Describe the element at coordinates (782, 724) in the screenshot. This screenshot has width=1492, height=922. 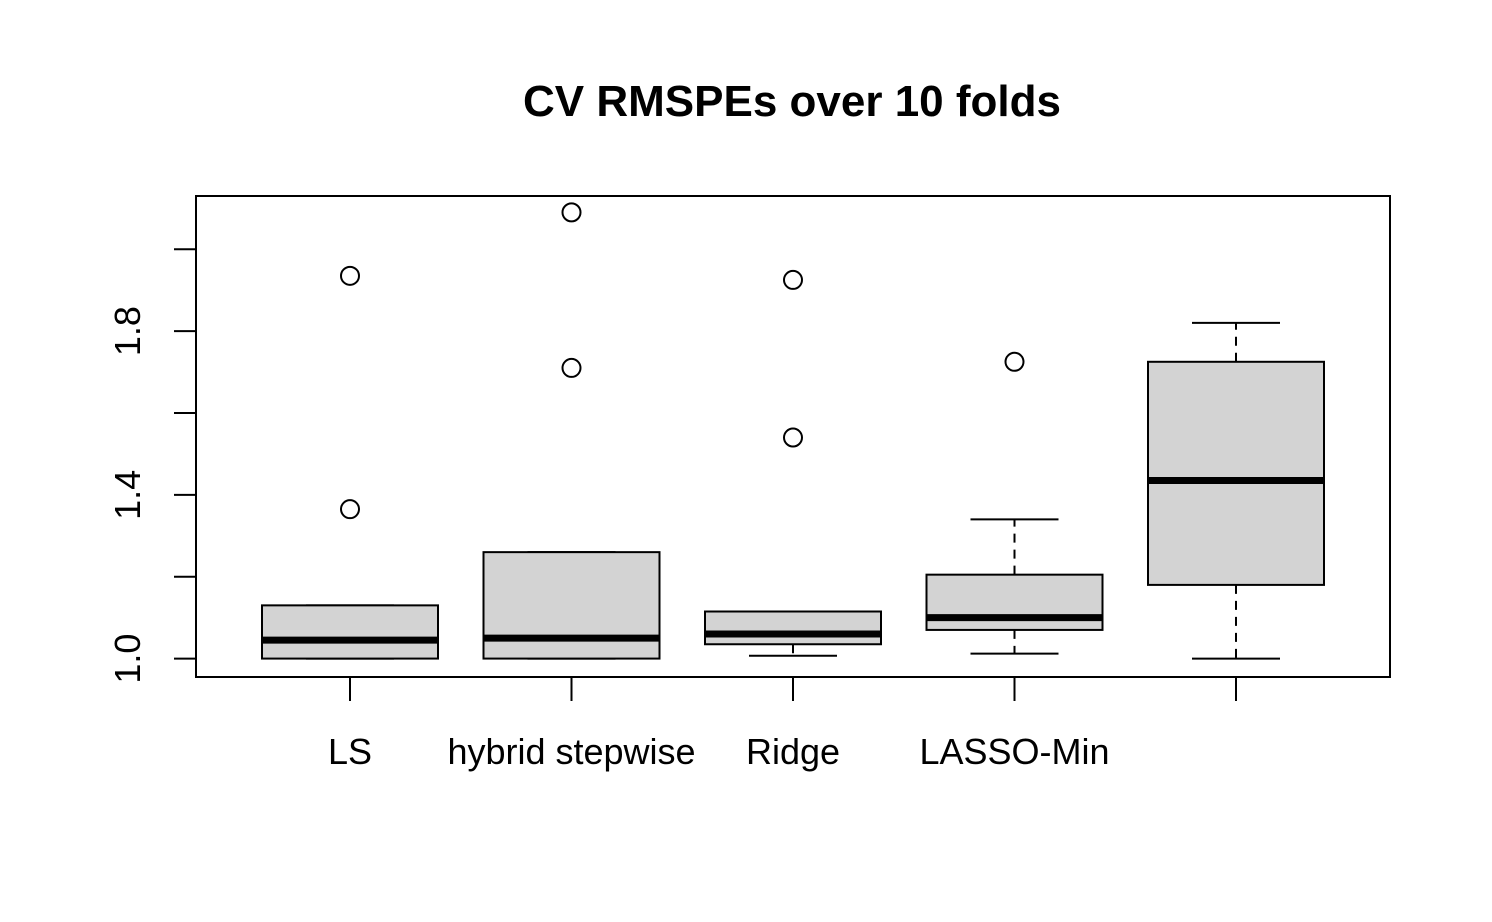
I see `x-axis: LS hybrid stepwise Ridge LASSO-Min` at that location.